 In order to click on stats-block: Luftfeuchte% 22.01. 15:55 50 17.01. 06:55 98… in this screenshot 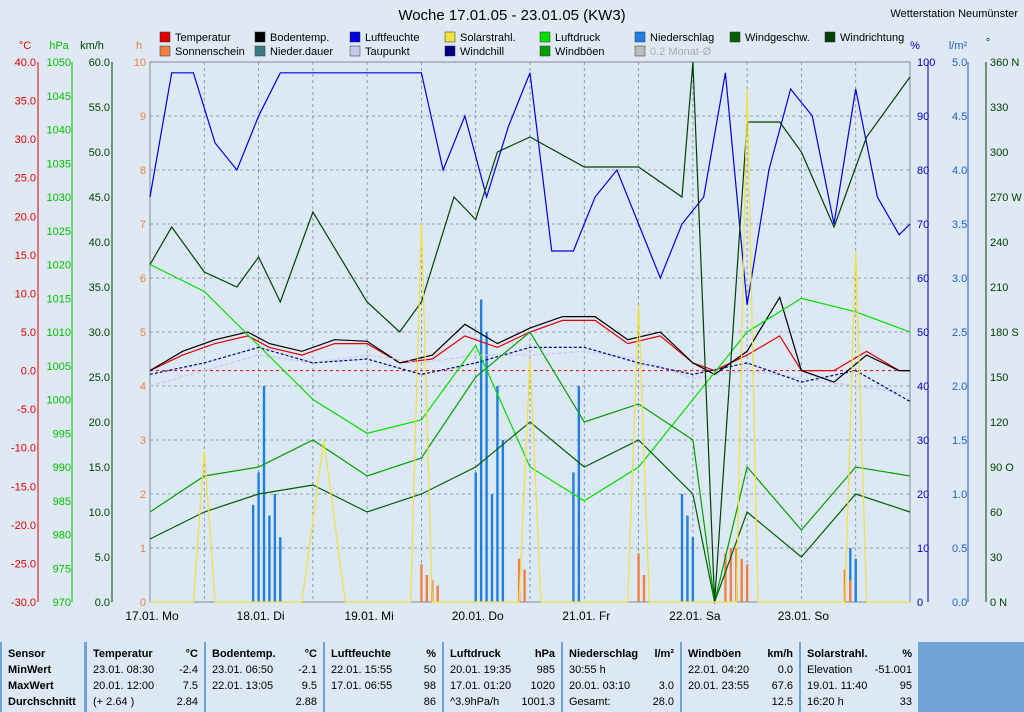, I will do `click(383, 677)`.